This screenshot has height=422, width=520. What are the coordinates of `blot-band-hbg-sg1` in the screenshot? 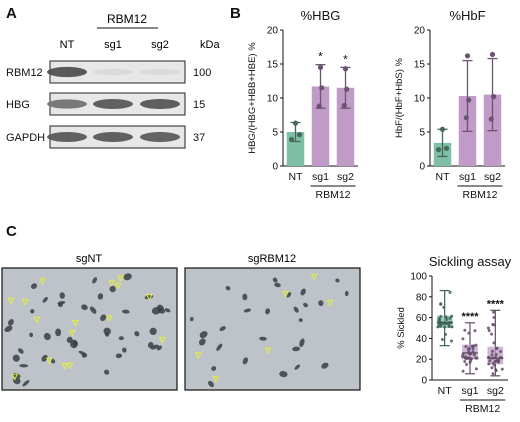 It's located at (113, 104).